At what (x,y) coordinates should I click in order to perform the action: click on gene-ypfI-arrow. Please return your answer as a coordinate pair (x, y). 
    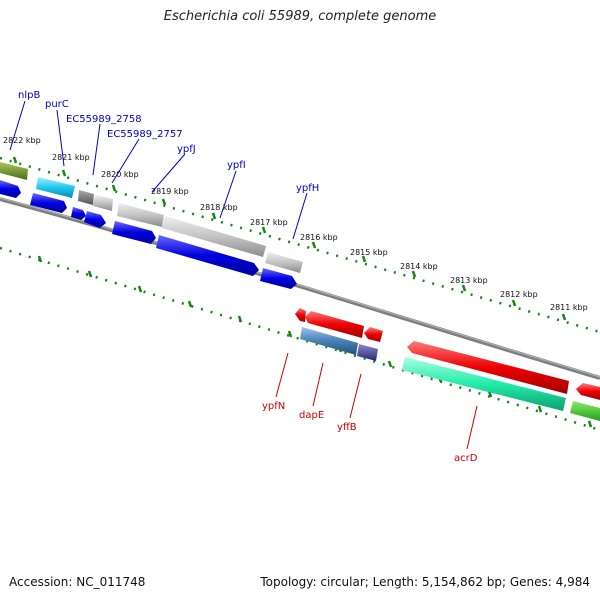
    Looking at the image, I should click on (214, 236).